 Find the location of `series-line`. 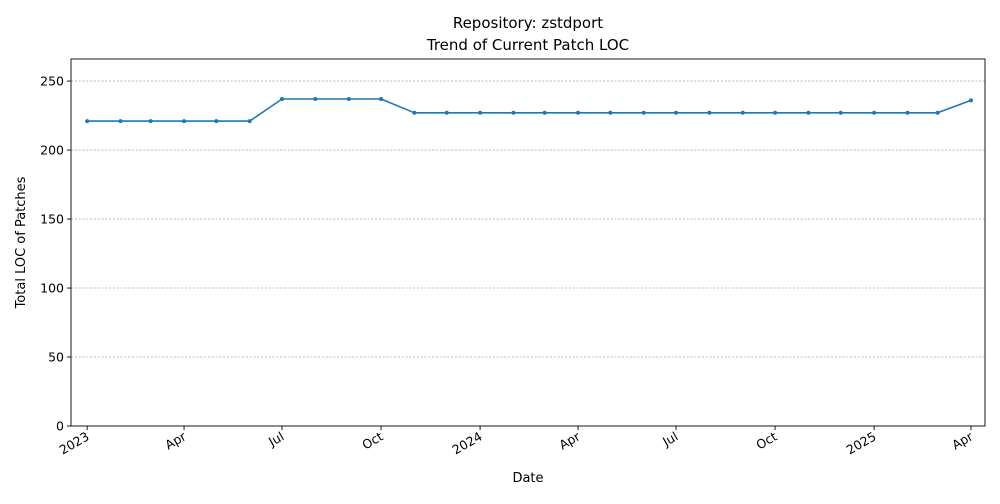

series-line is located at coordinates (529, 110).